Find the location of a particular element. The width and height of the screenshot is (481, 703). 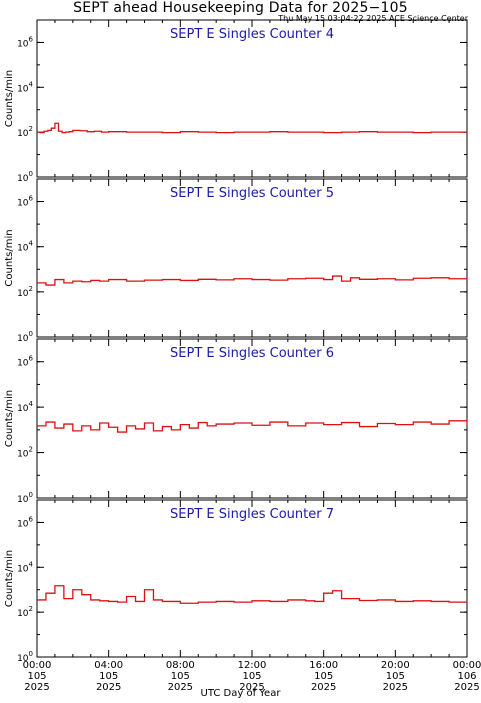

panel-title: SEPT E Singles Counter 6 is located at coordinates (252, 353).